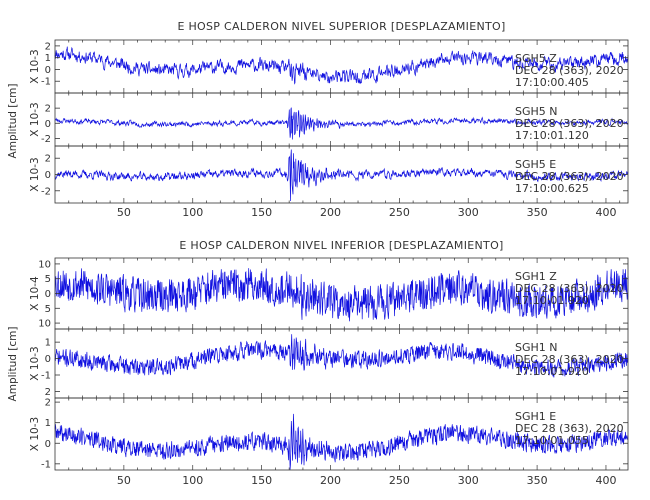 Image resolution: width=650 pixels, height=500 pixels. I want to click on channel-label: SGH5 Z, so click(536, 58).